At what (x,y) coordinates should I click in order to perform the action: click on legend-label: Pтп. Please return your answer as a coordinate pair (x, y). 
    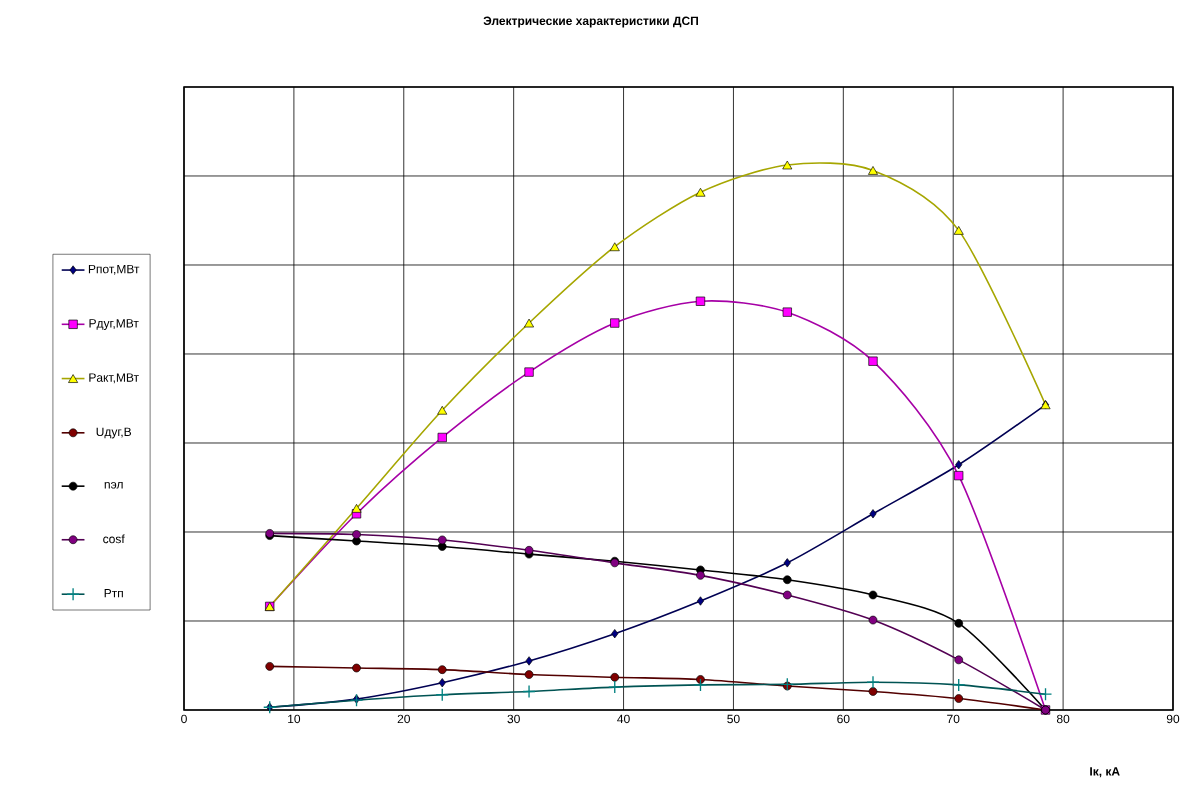
    Looking at the image, I should click on (113, 593).